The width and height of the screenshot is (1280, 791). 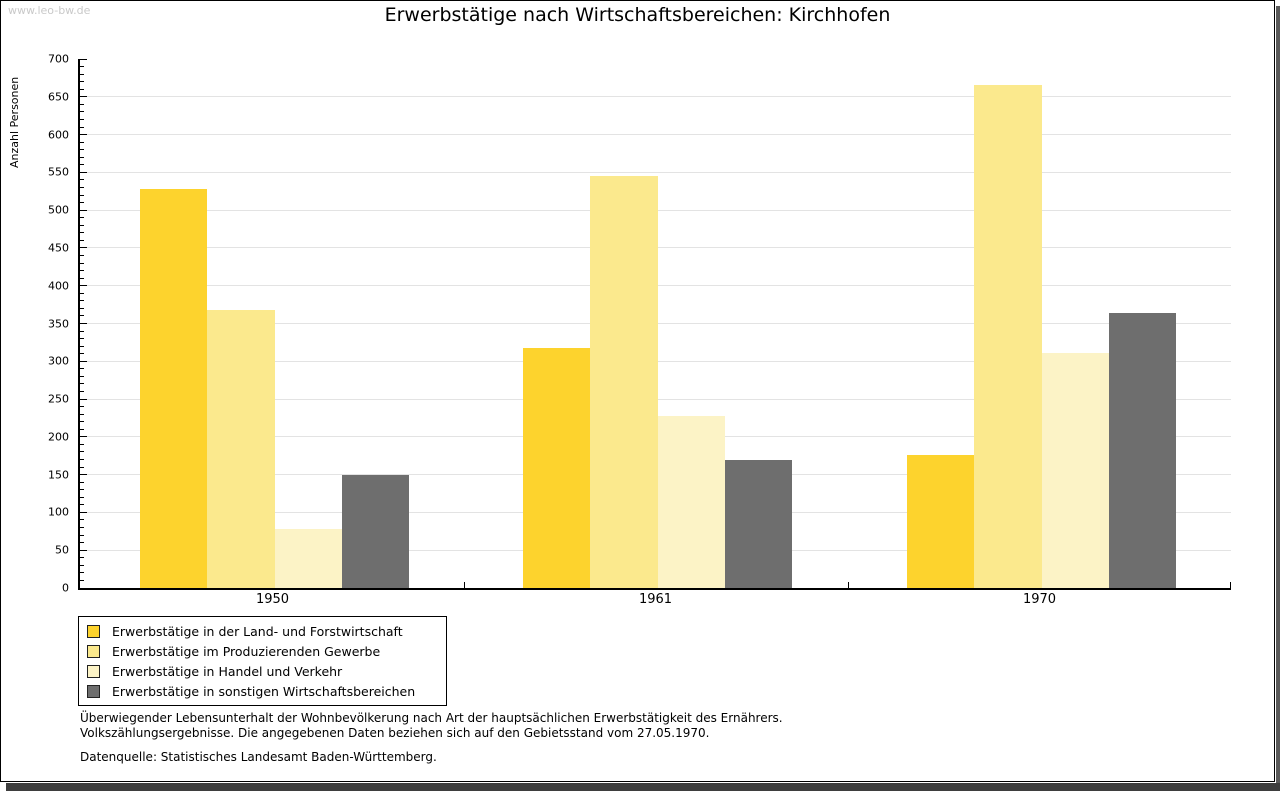 I want to click on y-tick-label-150: 150, so click(x=58, y=475).